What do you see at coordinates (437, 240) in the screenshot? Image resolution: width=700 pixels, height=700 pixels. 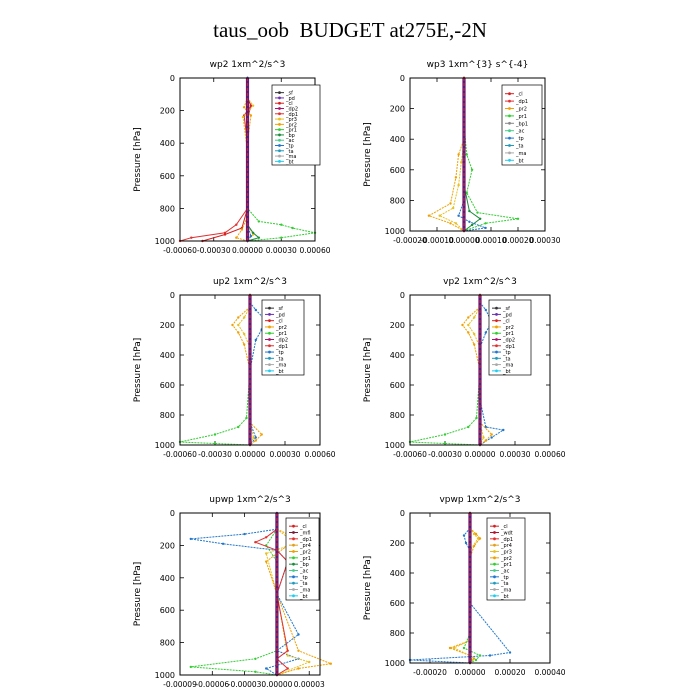 I see `x-tick-label: -0.00010` at bounding box center [437, 240].